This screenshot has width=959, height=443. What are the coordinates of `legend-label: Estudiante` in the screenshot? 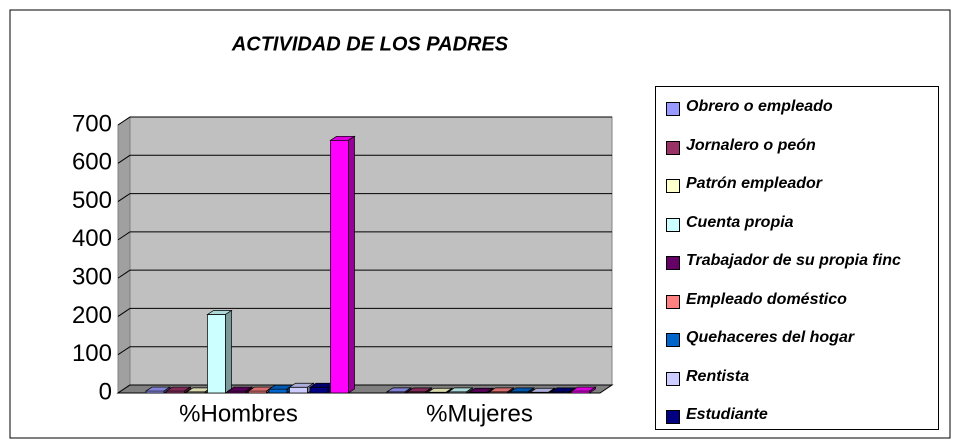 It's located at (727, 414).